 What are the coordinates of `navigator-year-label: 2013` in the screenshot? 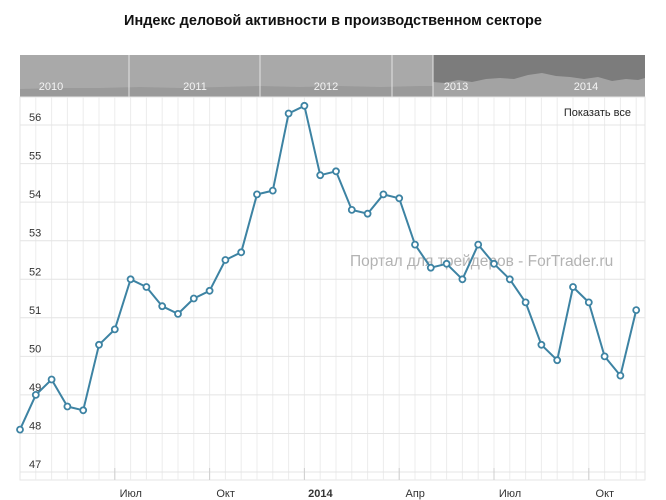 It's located at (456, 87).